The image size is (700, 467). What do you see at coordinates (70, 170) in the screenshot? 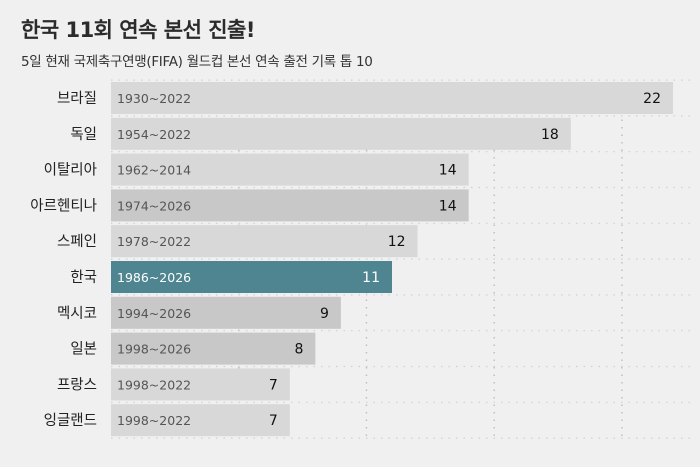
I see `category-label: 이탈리아` at bounding box center [70, 170].